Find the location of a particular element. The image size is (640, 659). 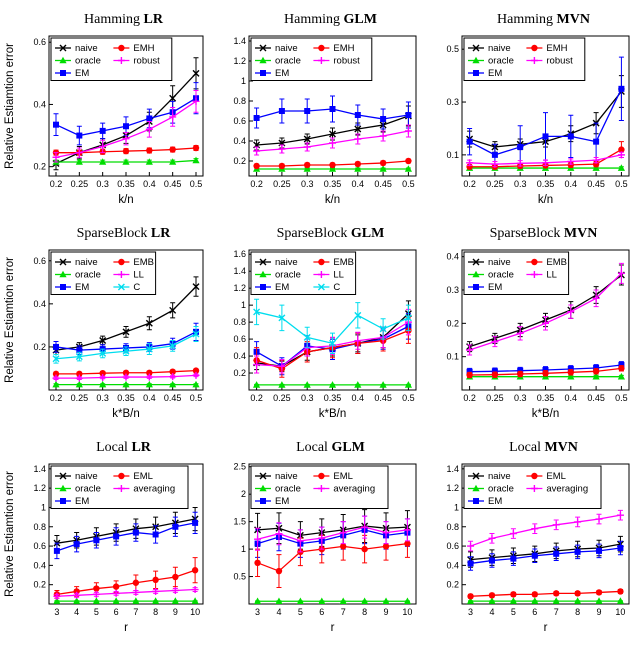

svg-text: 2.5 is located at coordinates (239, 467).